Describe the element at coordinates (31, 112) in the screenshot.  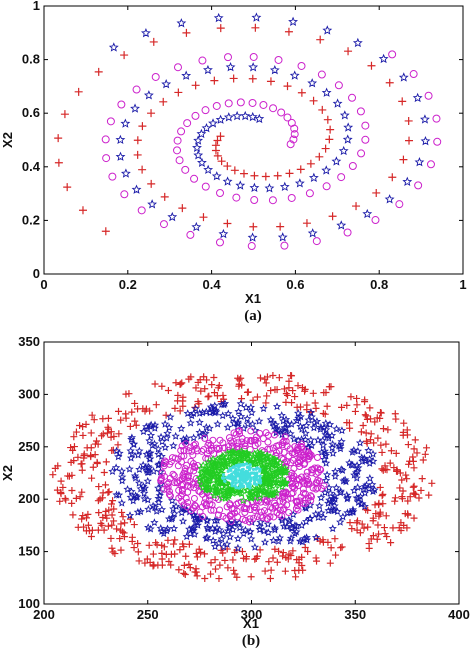
I see `y-tick-label: 0.6` at that location.